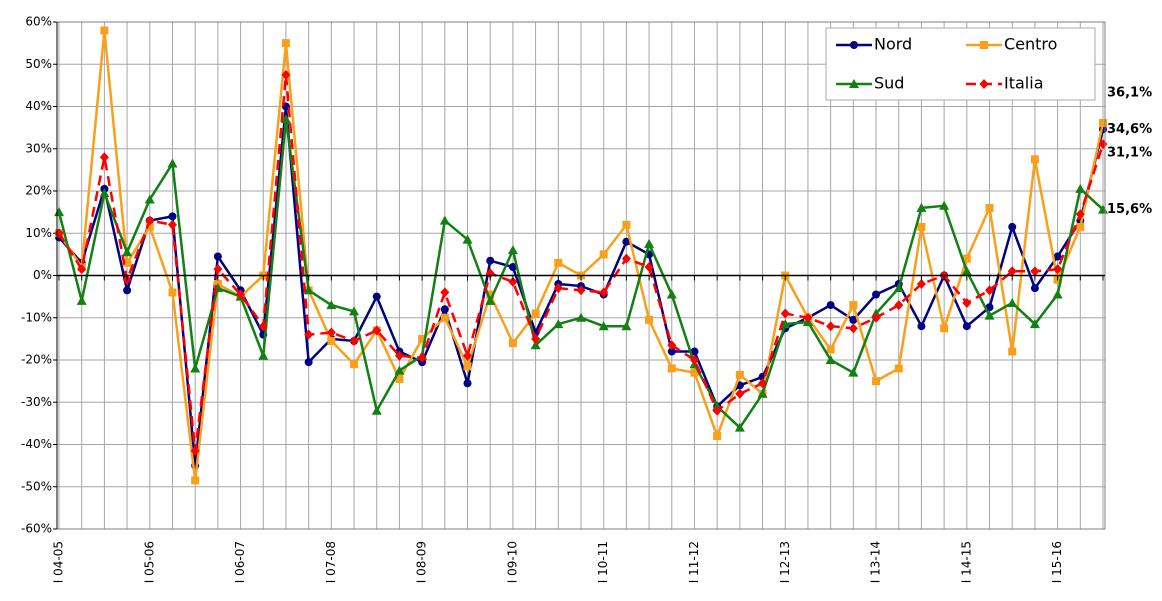 The image size is (1162, 601). I want to click on y-tick-label: 20%, so click(38, 191).